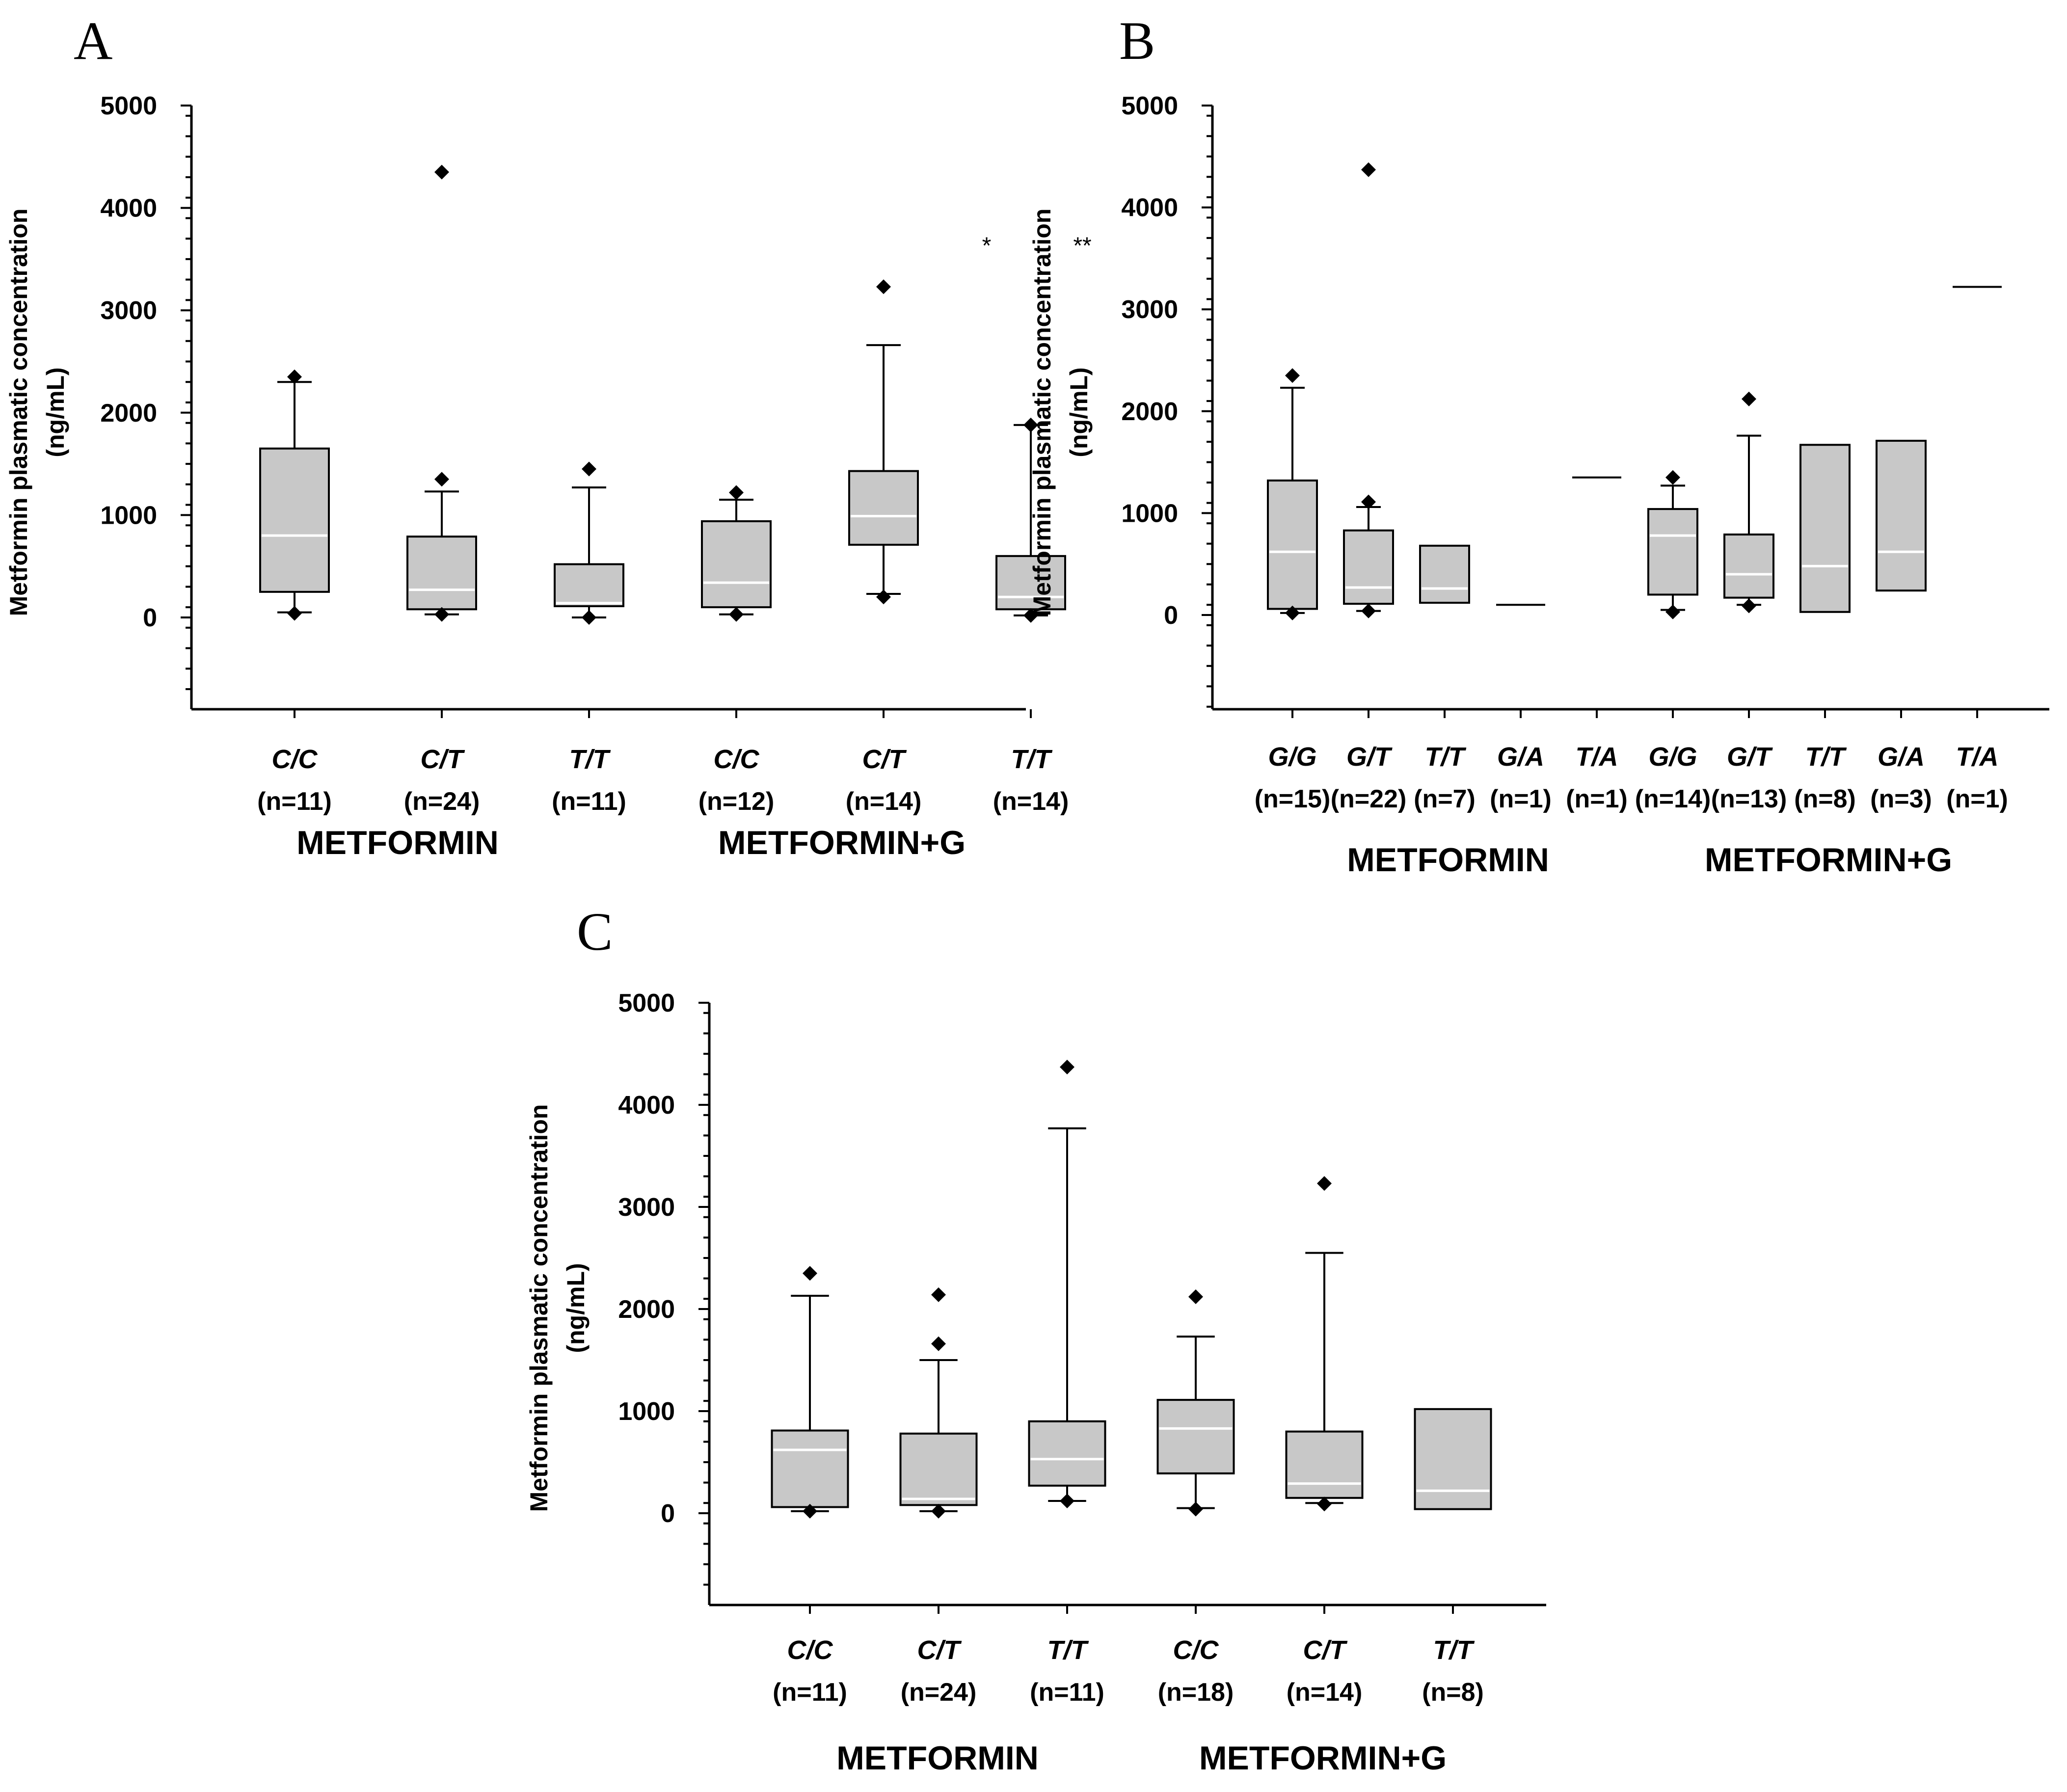 This screenshot has width=2067, height=1792. I want to click on y-tick-label: 2000, so click(129, 413).